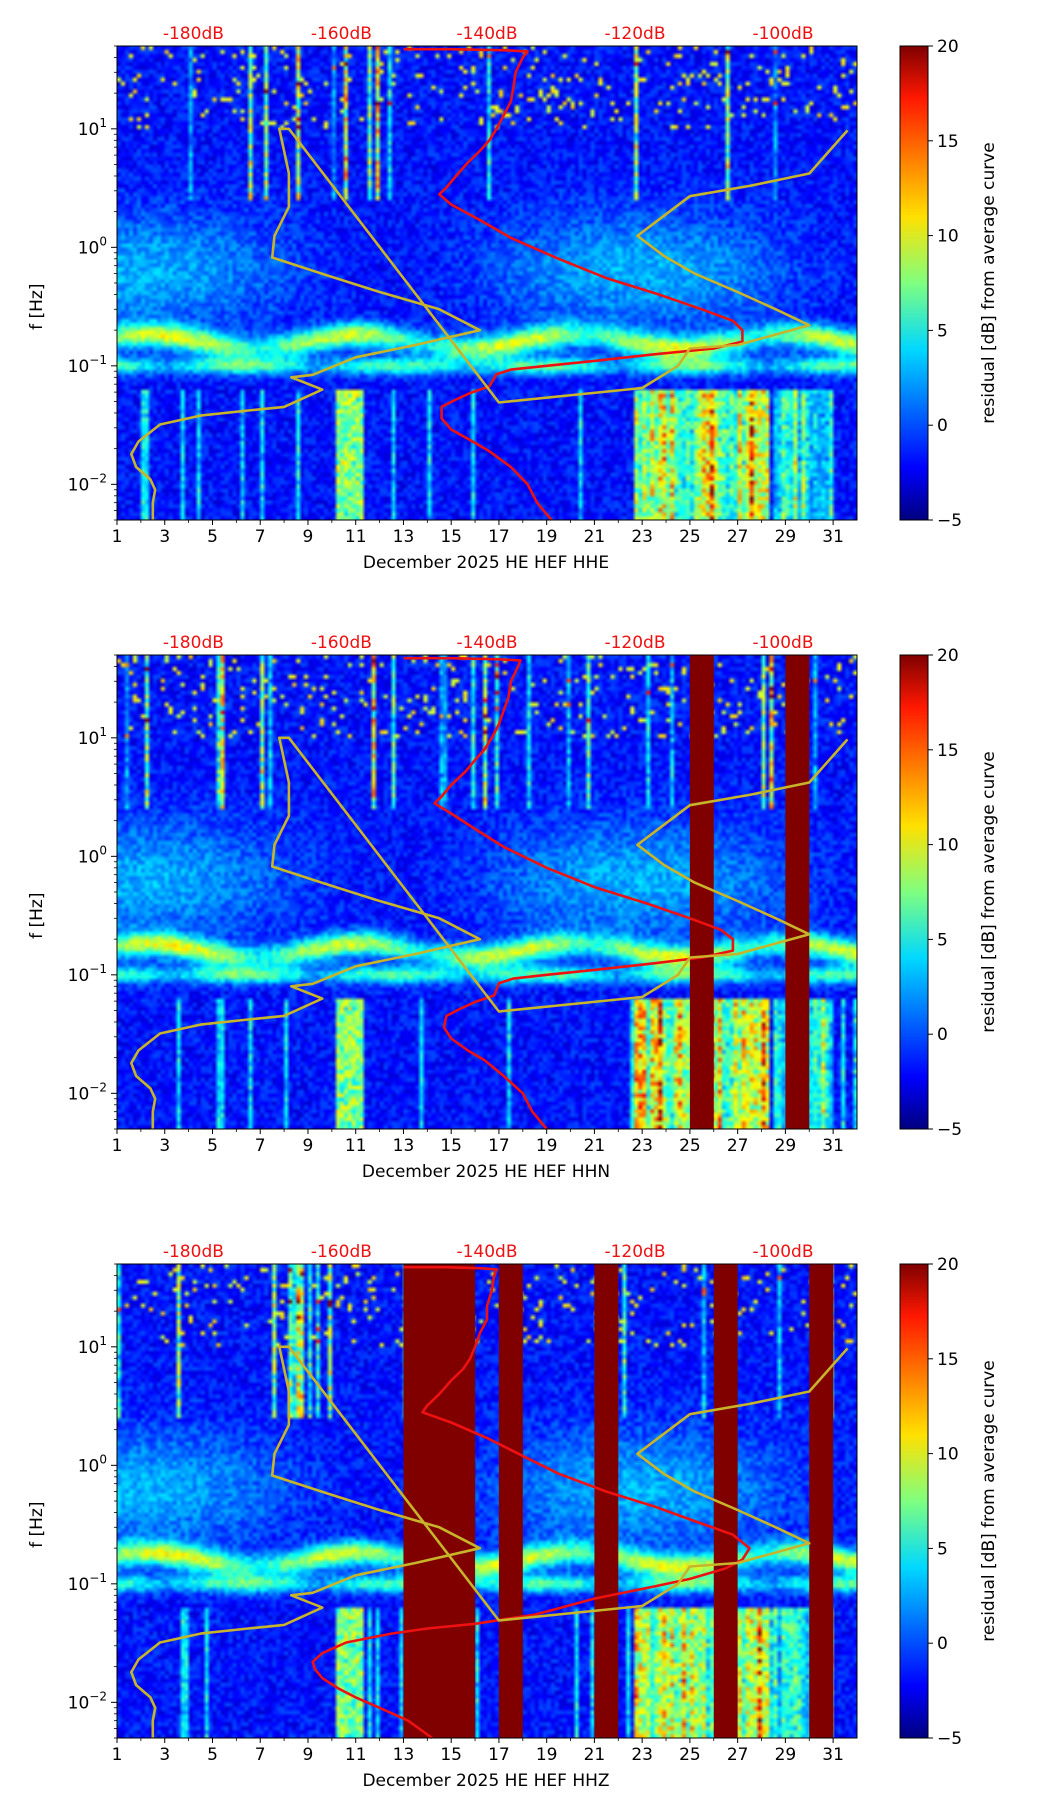  I want to click on x-axis-label: December 2025 HE HEF HHZ, so click(485, 1781).